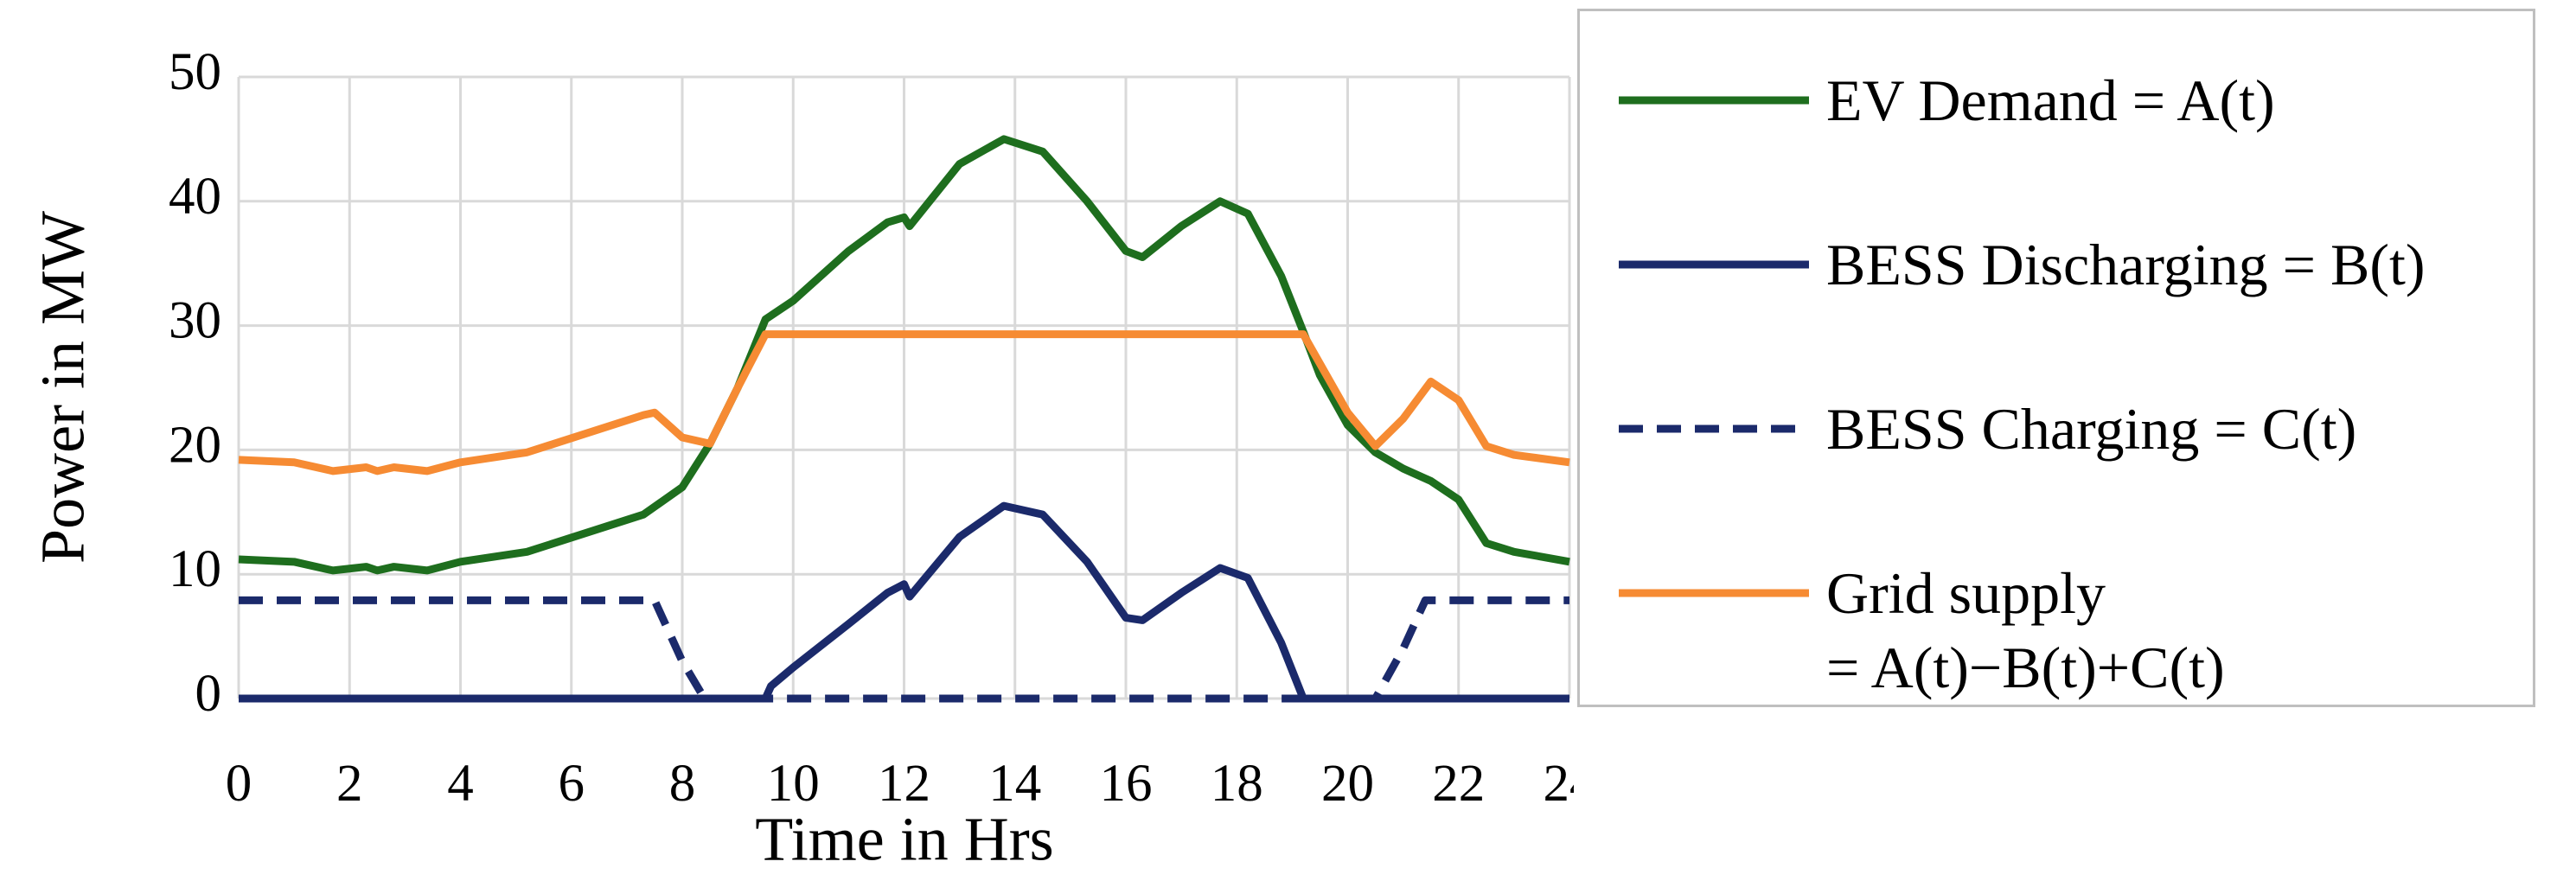 The image size is (2576, 887). What do you see at coordinates (2050, 100) in the screenshot?
I see `legend-label: EV Demand = A(t)` at bounding box center [2050, 100].